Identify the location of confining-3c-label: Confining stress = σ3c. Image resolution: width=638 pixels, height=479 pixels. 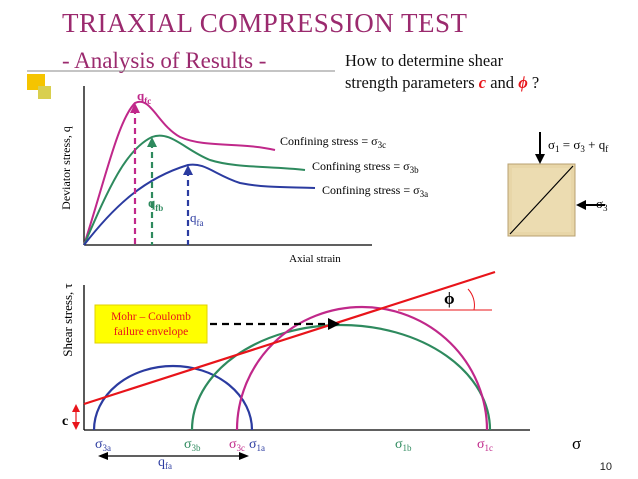
(333, 142).